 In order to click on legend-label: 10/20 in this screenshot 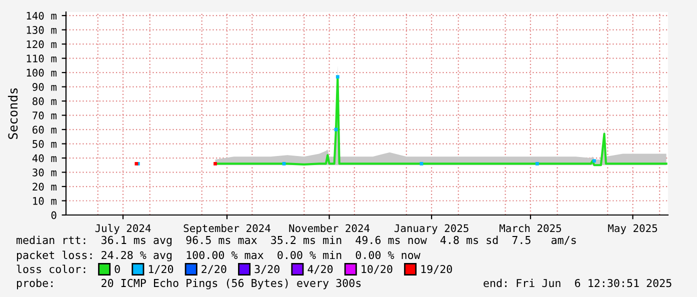, I will do `click(377, 269)`.